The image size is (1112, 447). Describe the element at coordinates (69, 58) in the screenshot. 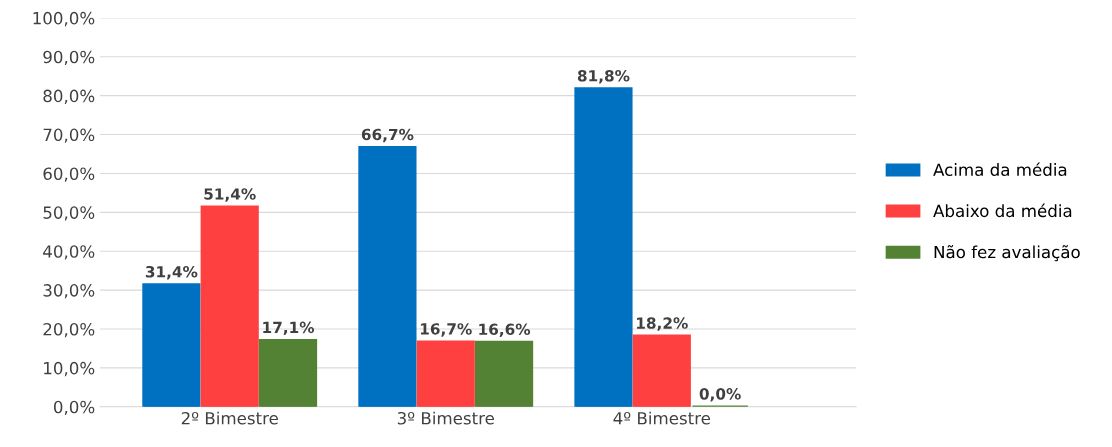

I see `y-tick-label: 90,0%` at that location.